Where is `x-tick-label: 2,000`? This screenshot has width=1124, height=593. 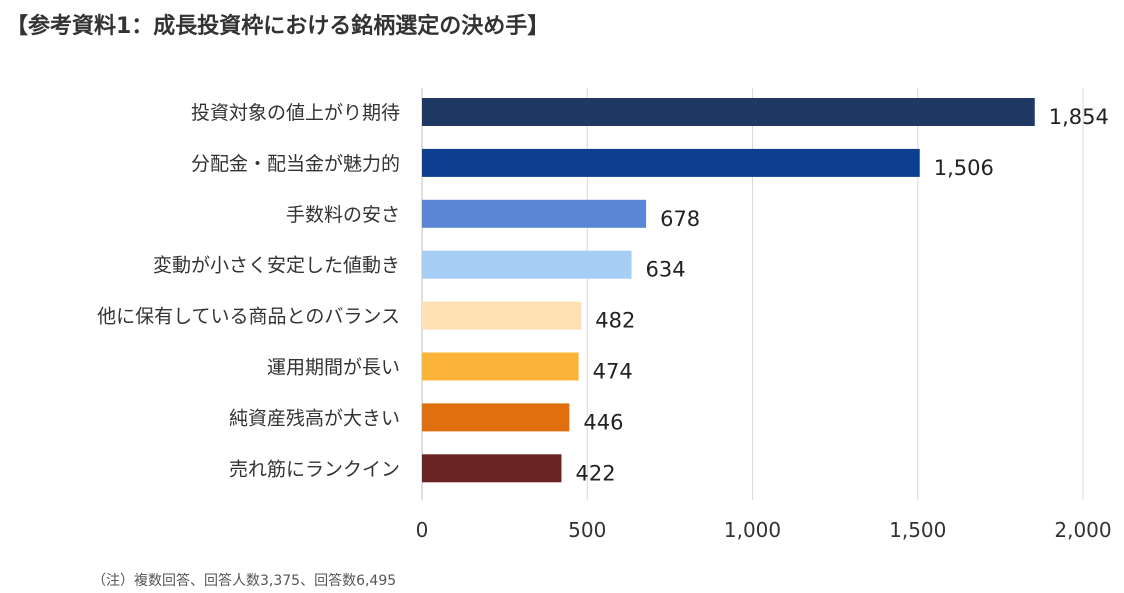 x-tick-label: 2,000 is located at coordinates (1082, 530).